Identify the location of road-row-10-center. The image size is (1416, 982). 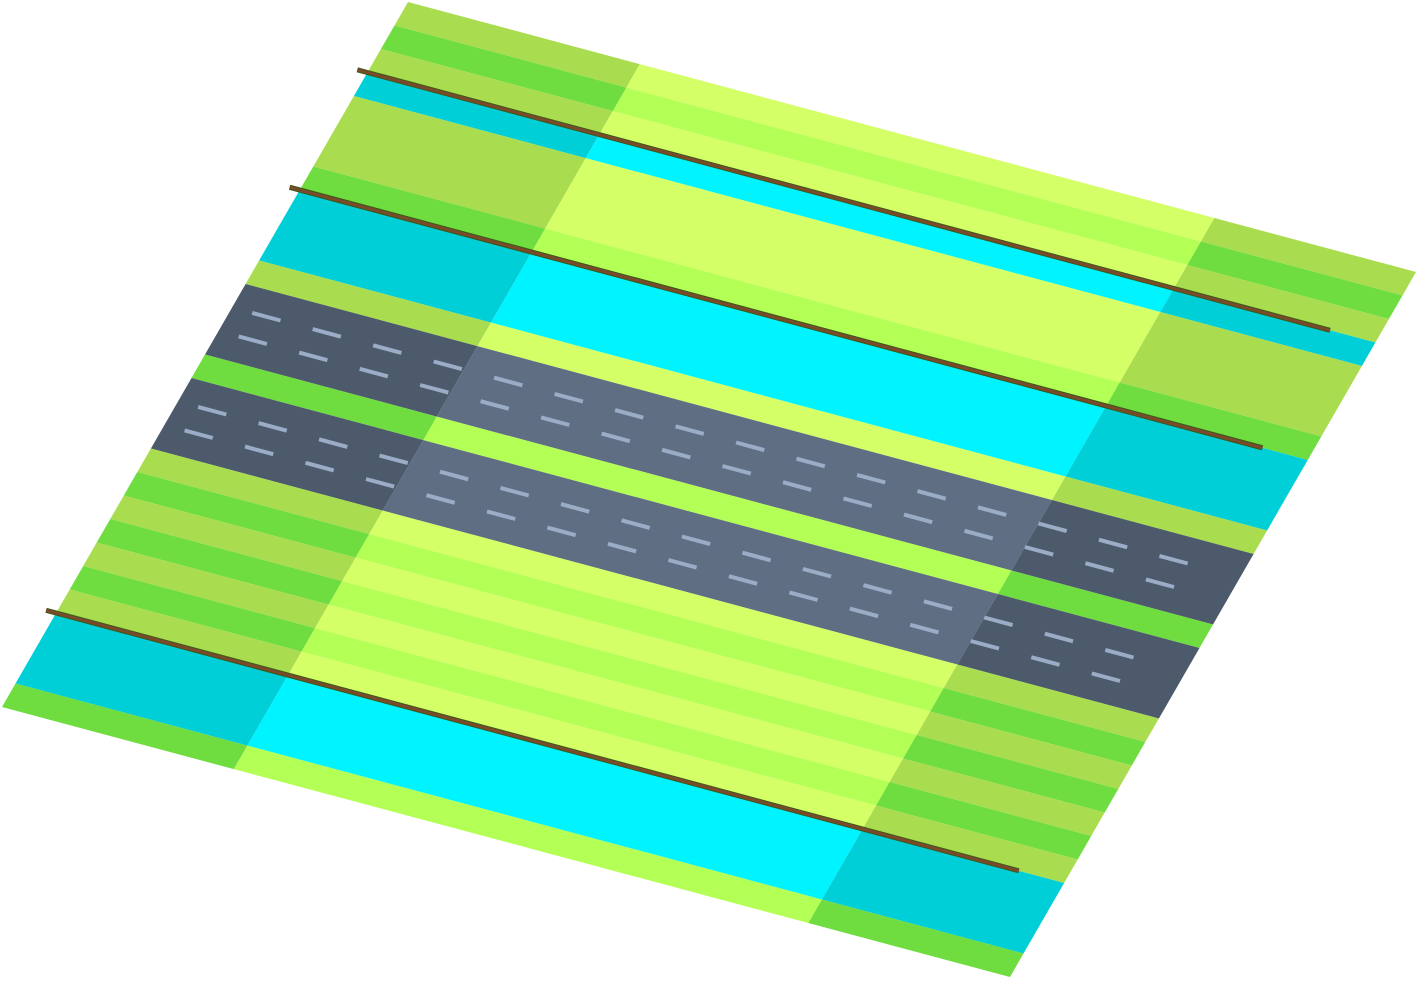
(690, 552).